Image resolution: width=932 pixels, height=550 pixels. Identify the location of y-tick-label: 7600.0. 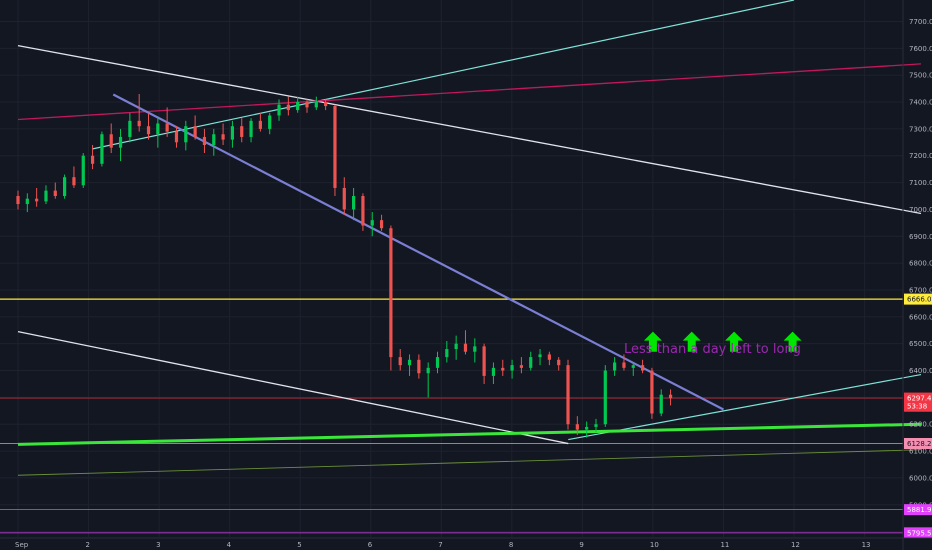
(920, 49).